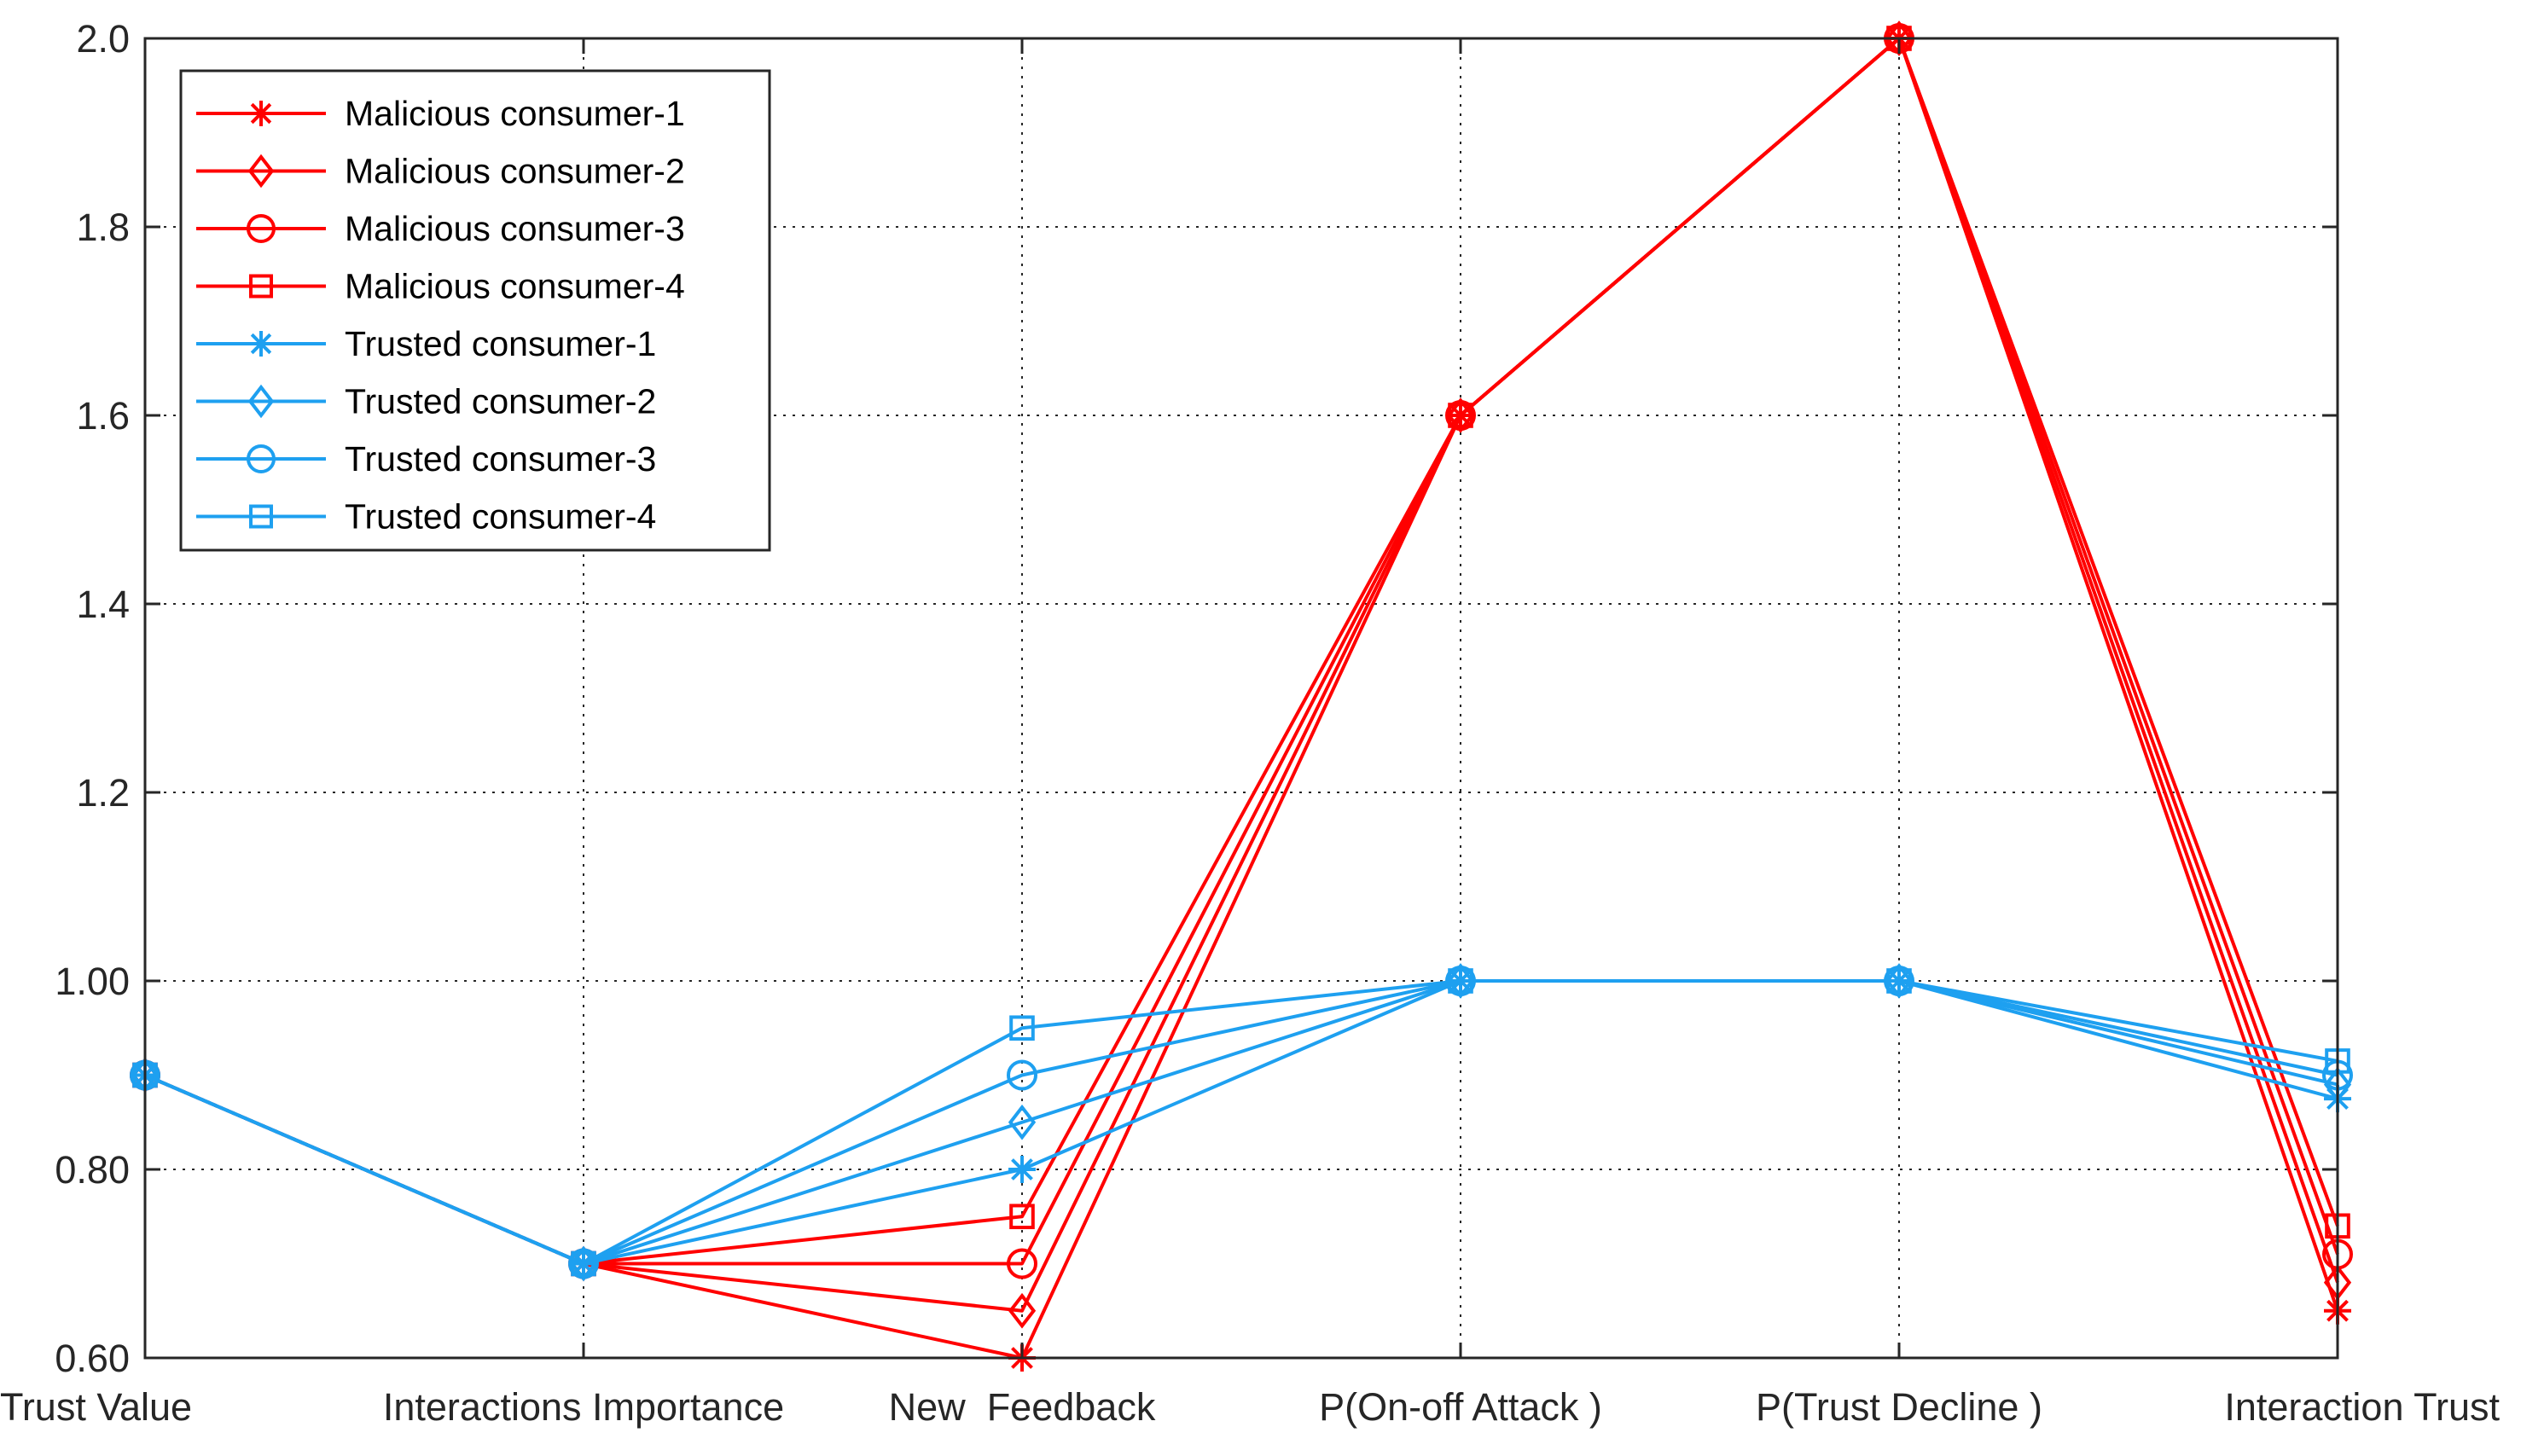  I want to click on legend-item-malicious-consumer-3: Malicious consumer-3, so click(441, 228).